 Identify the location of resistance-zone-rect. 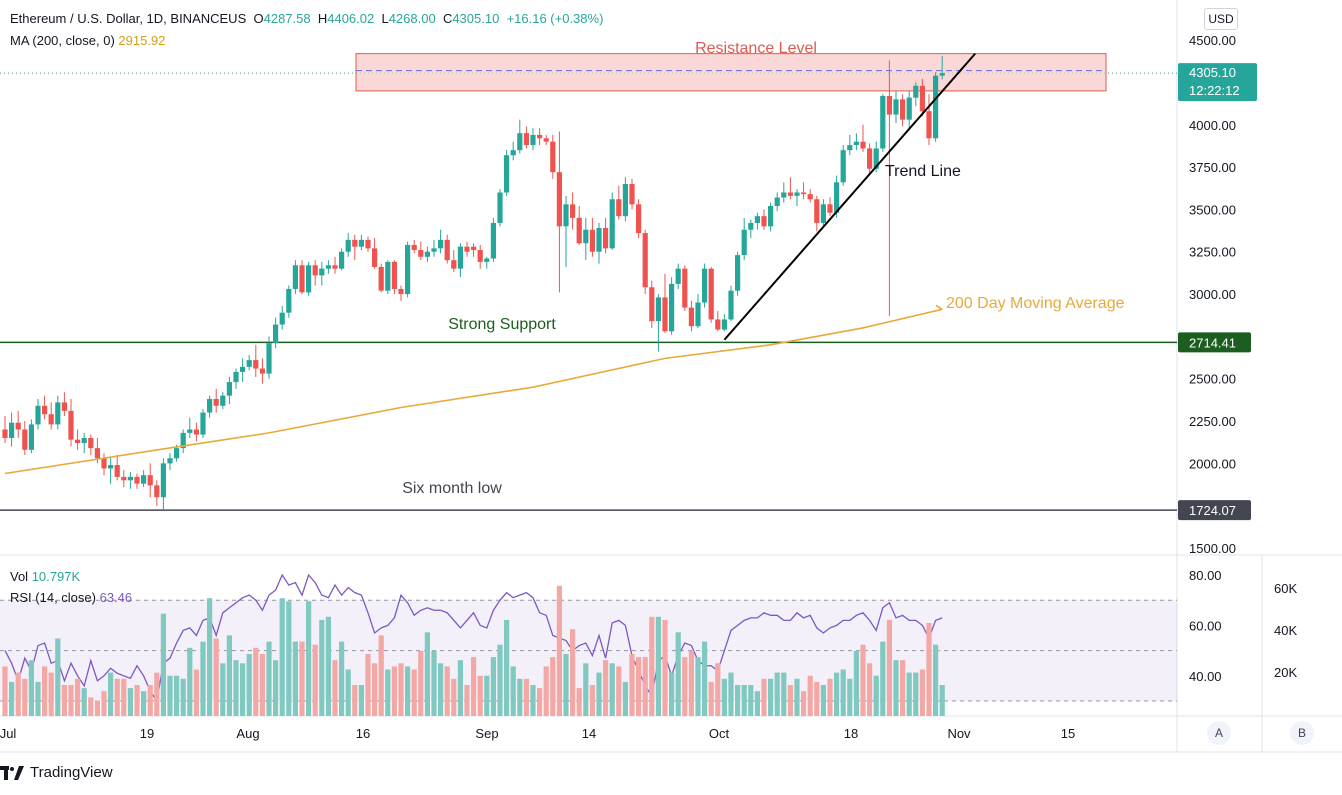
(731, 72).